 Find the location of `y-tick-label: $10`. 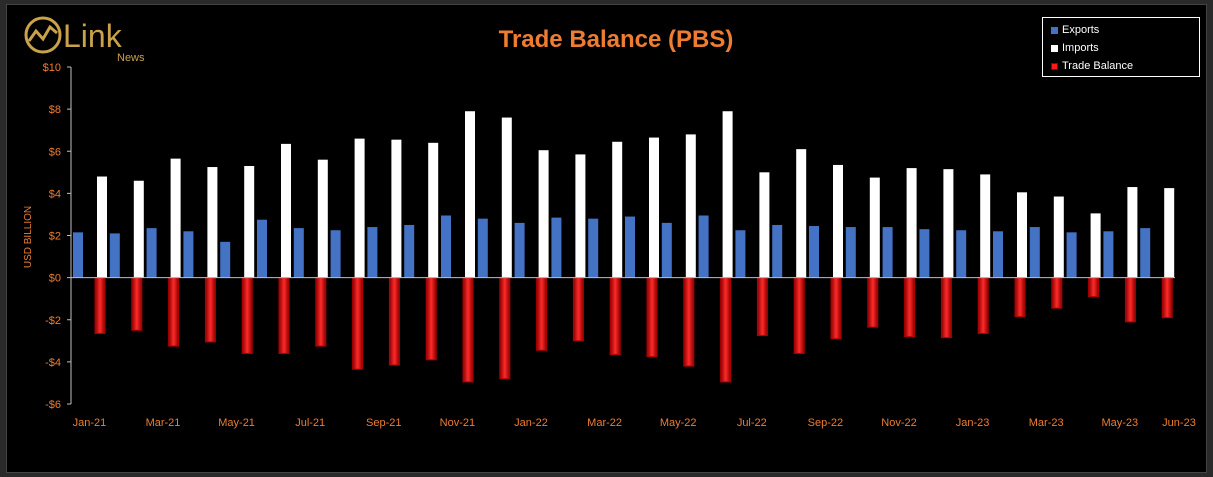

y-tick-label: $10 is located at coordinates (52, 68).